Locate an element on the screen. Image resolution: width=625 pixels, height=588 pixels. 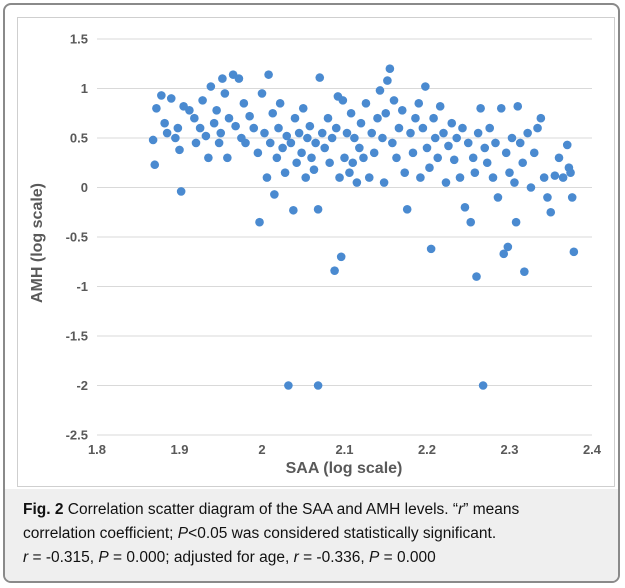
y-tick-label: 0.5 is located at coordinates (79, 138).